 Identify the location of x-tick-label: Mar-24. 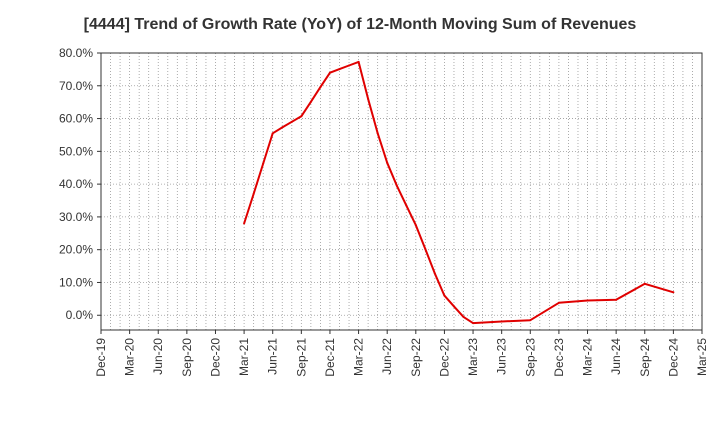
(588, 357).